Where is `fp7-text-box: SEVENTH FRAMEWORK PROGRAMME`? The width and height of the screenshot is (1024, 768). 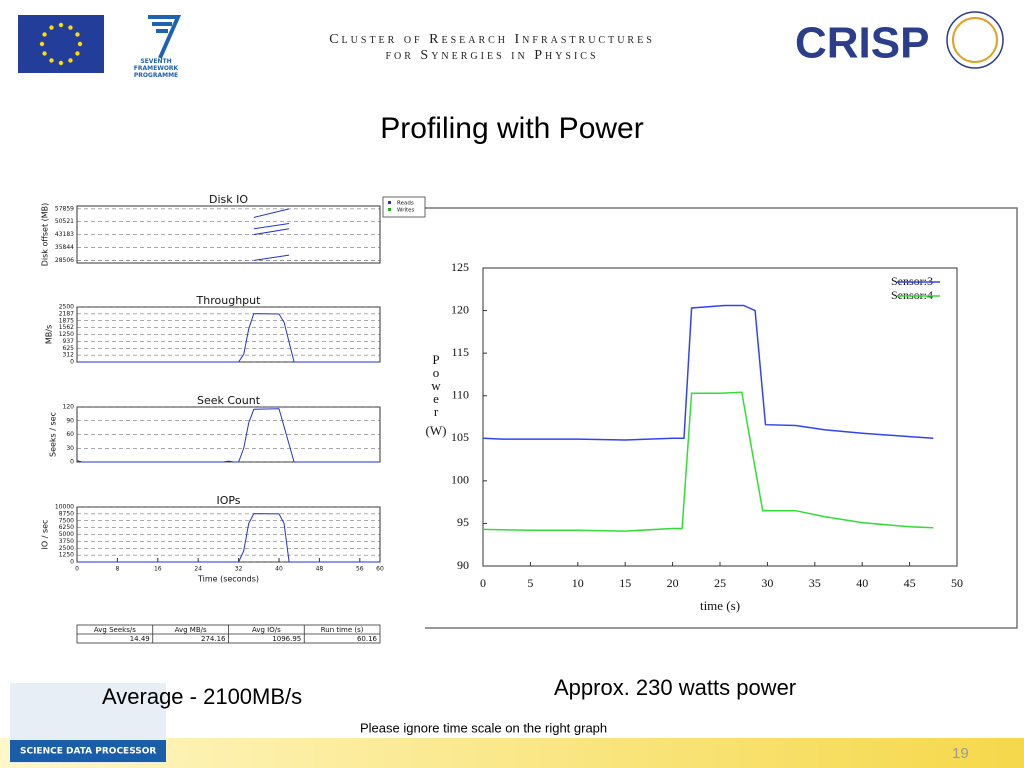
fp7-text-box: SEVENTH FRAMEWORK PROGRAMME is located at coordinates (156, 68).